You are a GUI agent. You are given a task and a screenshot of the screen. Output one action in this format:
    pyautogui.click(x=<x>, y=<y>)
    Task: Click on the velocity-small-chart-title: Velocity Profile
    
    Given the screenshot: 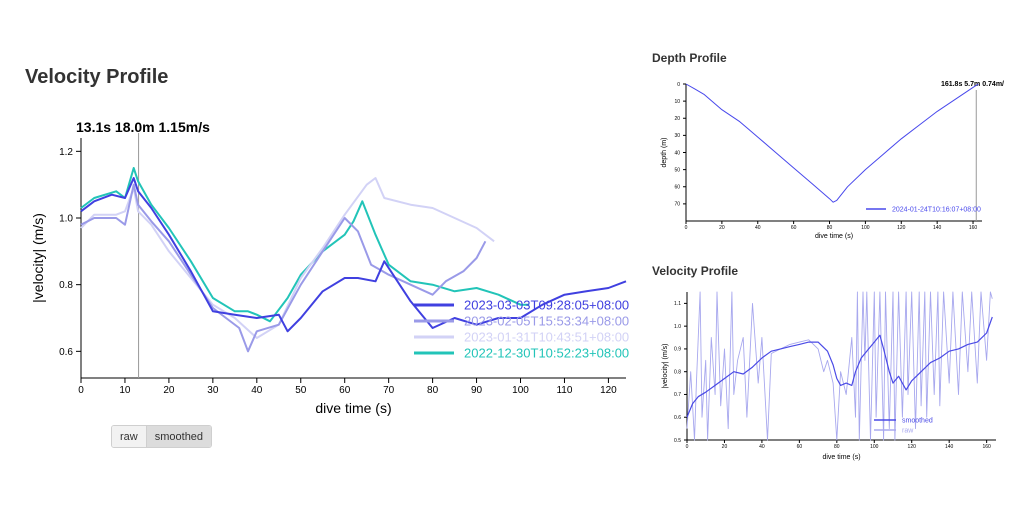 What is the action you would take?
    pyautogui.click(x=695, y=271)
    